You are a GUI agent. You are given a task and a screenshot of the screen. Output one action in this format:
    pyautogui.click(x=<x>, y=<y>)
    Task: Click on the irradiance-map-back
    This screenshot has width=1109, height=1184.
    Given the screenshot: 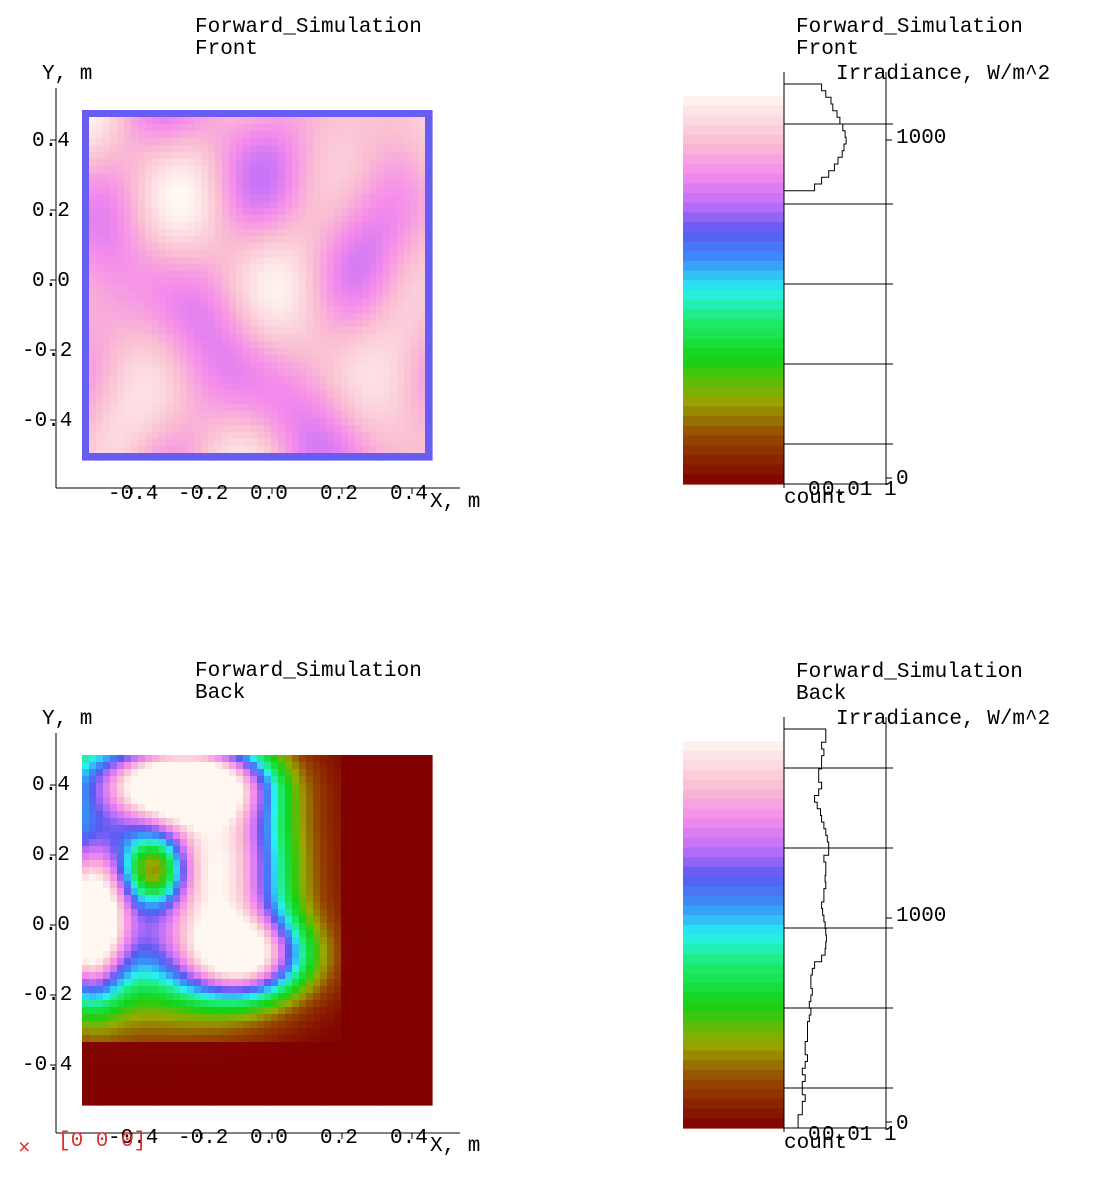 What is the action you would take?
    pyautogui.click(x=257, y=930)
    